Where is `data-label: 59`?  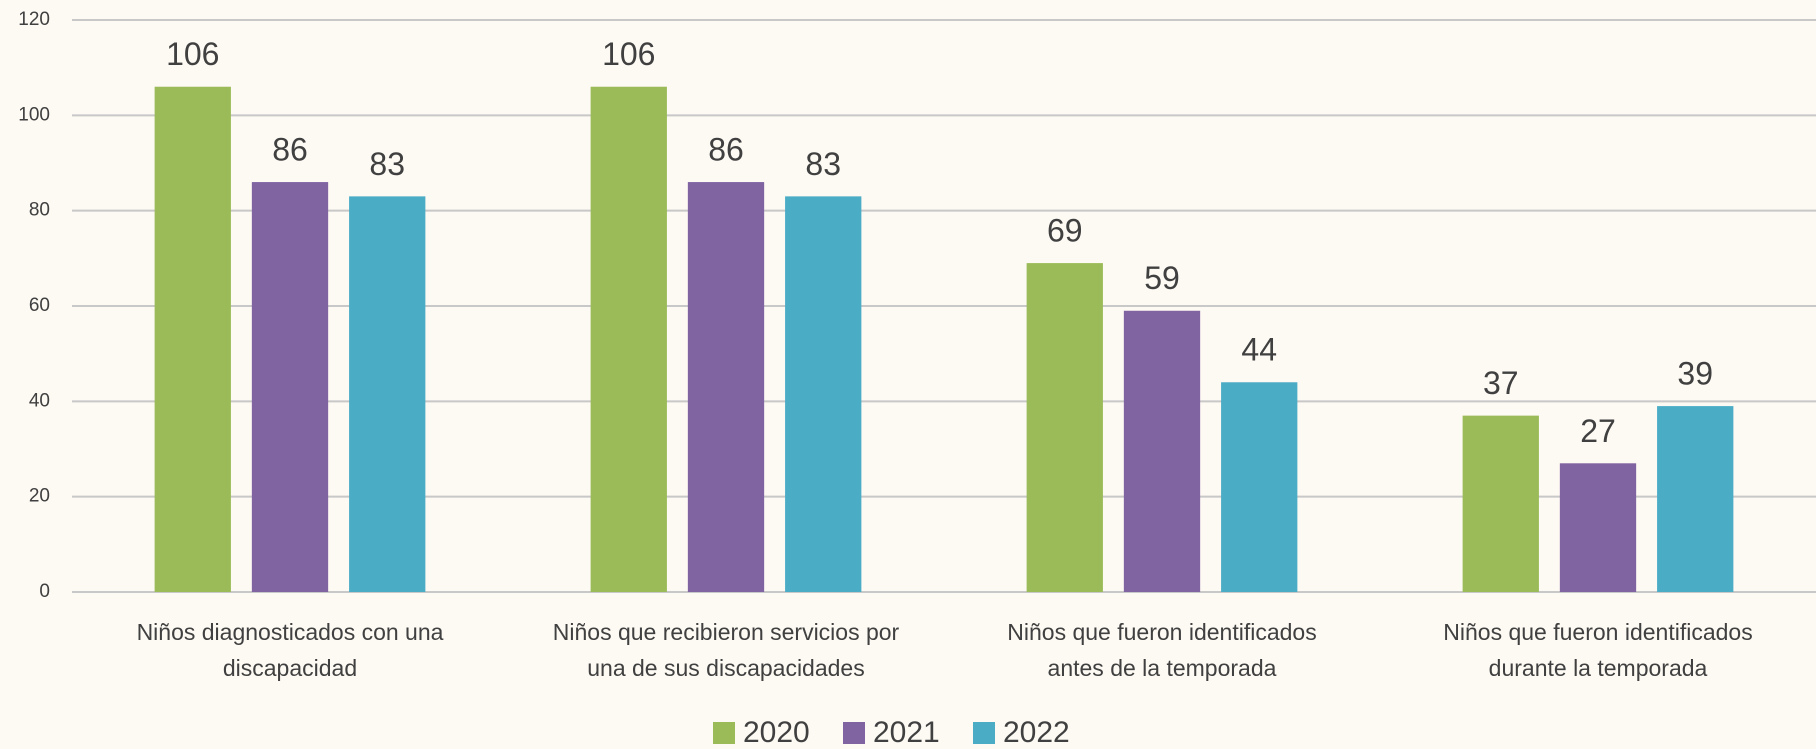
data-label: 59 is located at coordinates (1162, 278).